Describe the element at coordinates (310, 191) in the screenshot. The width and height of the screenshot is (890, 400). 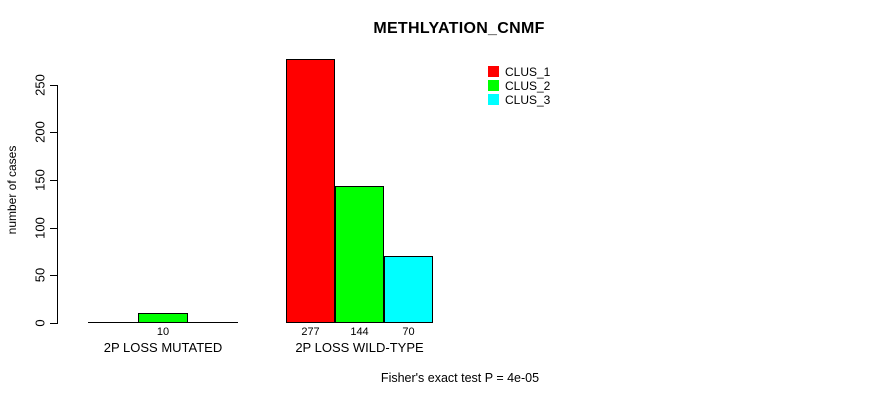
I see `bar-clus_1-group2` at that location.